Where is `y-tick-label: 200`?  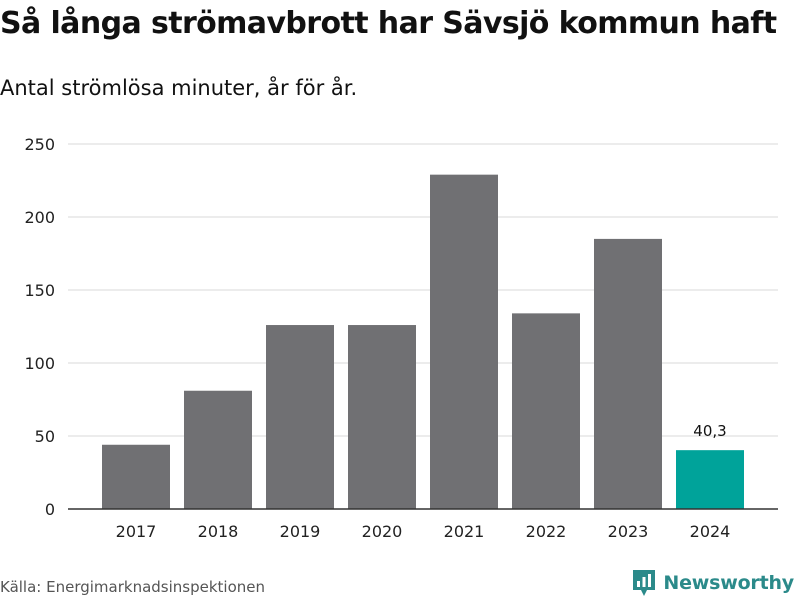 y-tick-label: 200 is located at coordinates (39, 217).